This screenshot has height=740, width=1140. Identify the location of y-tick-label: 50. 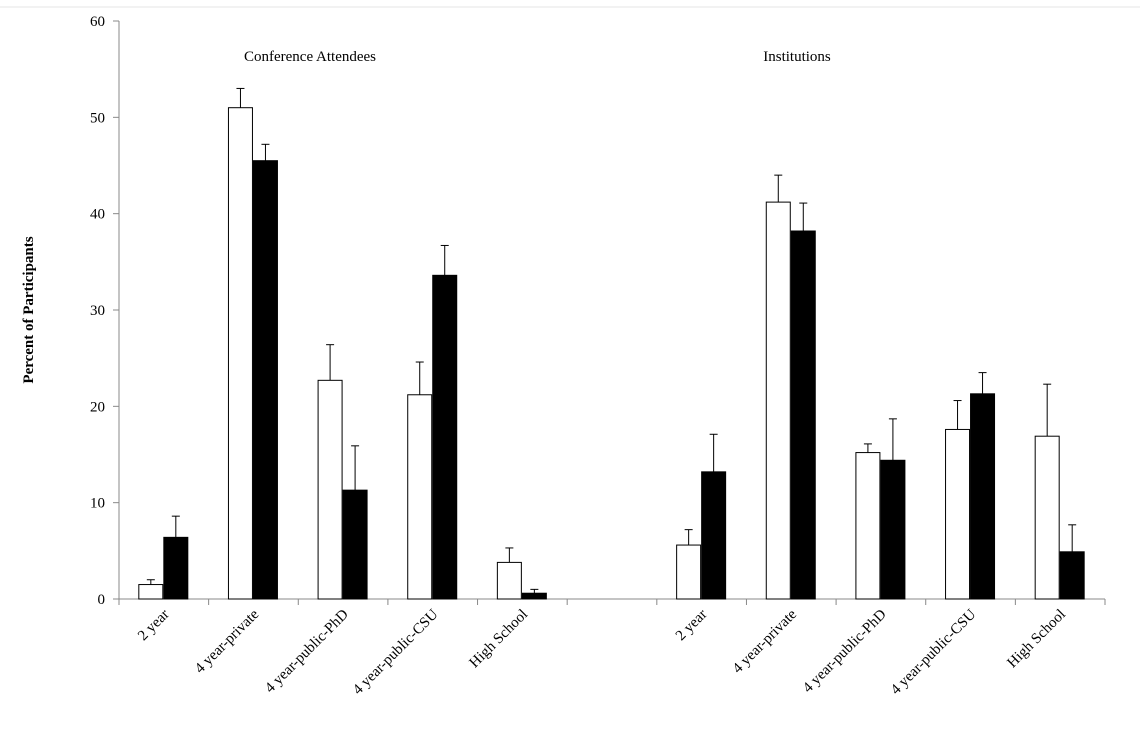
(97, 118).